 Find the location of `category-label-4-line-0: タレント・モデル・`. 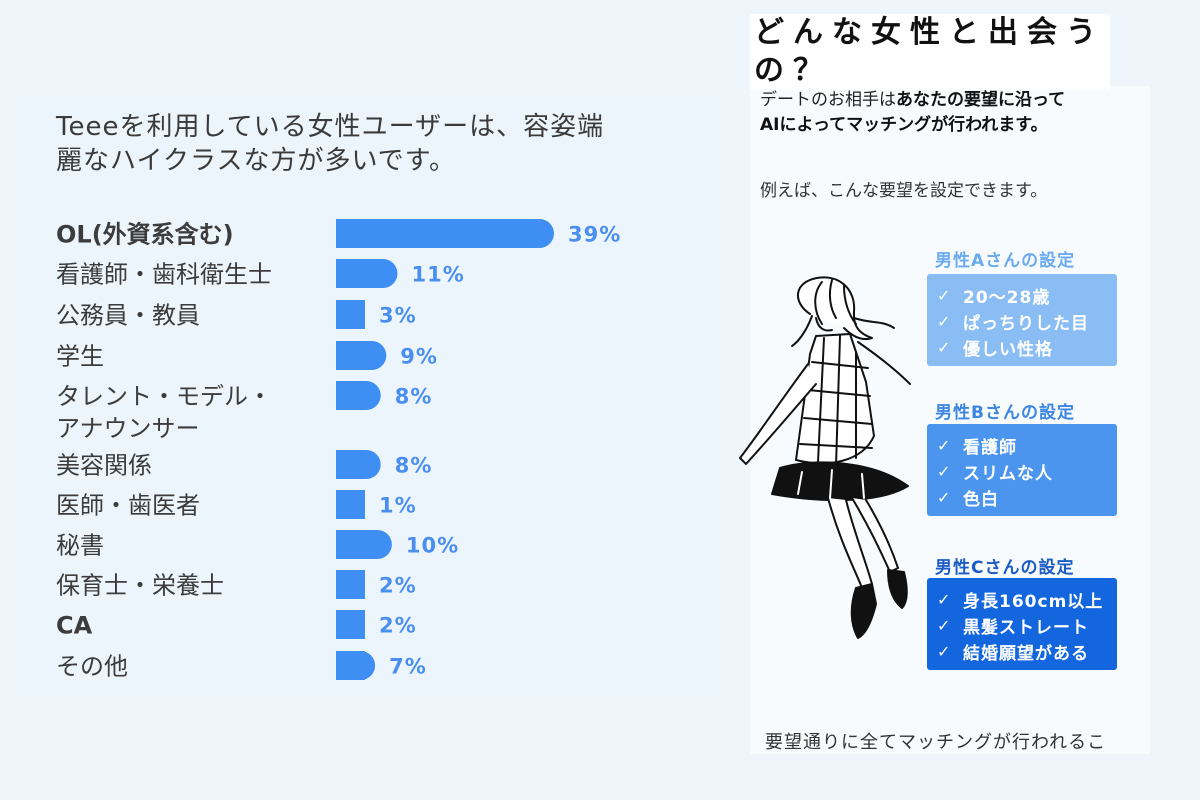

category-label-4-line-0: タレント・モデル・ is located at coordinates (164, 397).